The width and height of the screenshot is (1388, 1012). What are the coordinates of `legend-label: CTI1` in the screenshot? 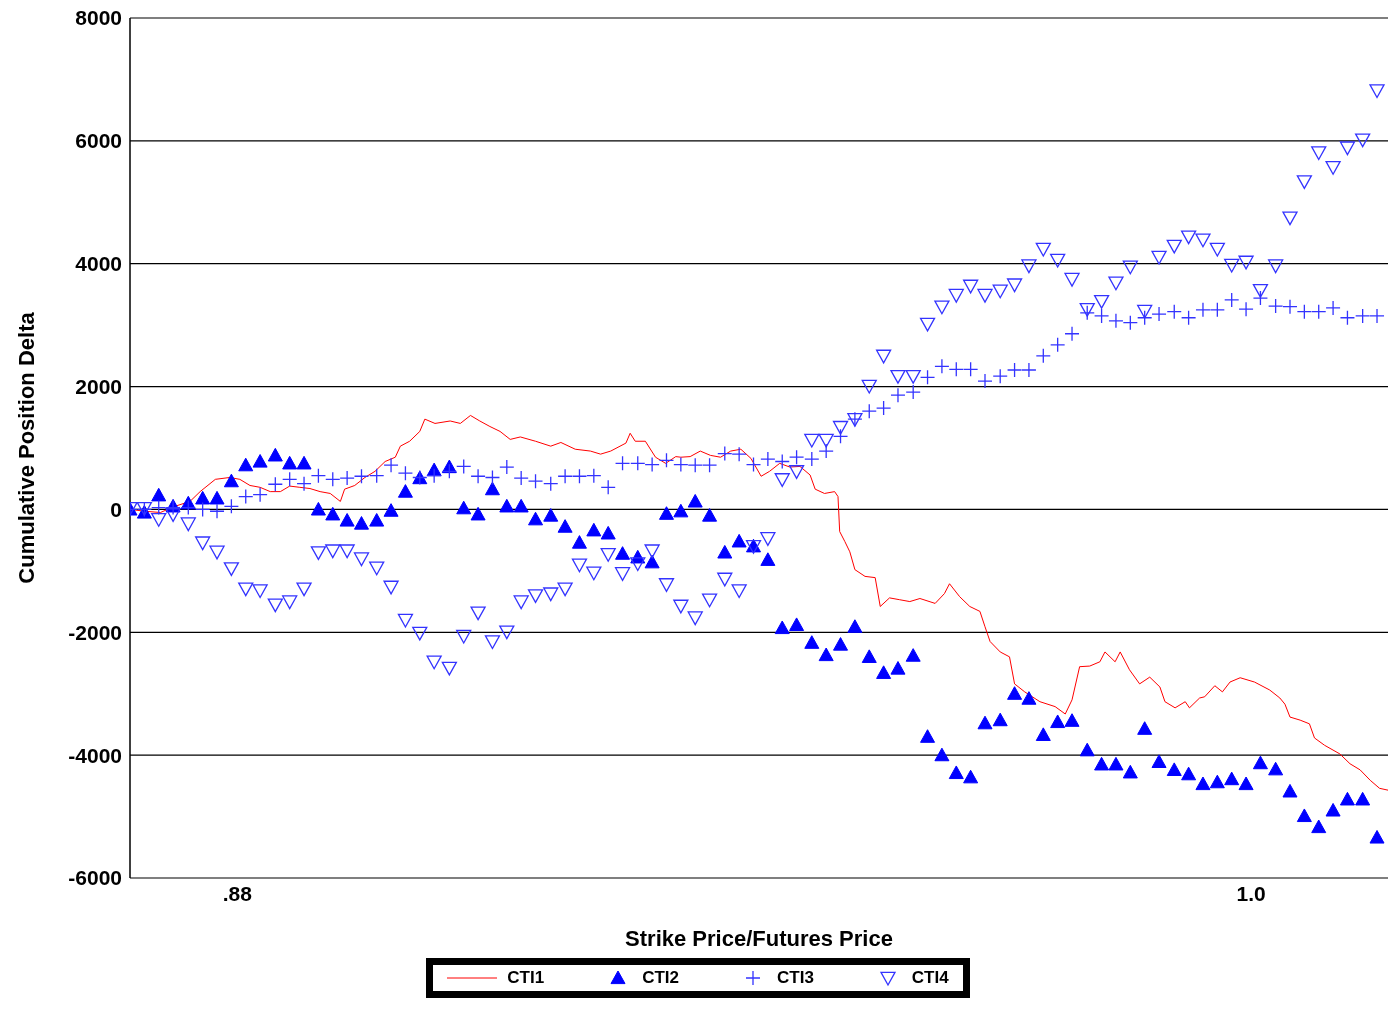 It's located at (526, 978).